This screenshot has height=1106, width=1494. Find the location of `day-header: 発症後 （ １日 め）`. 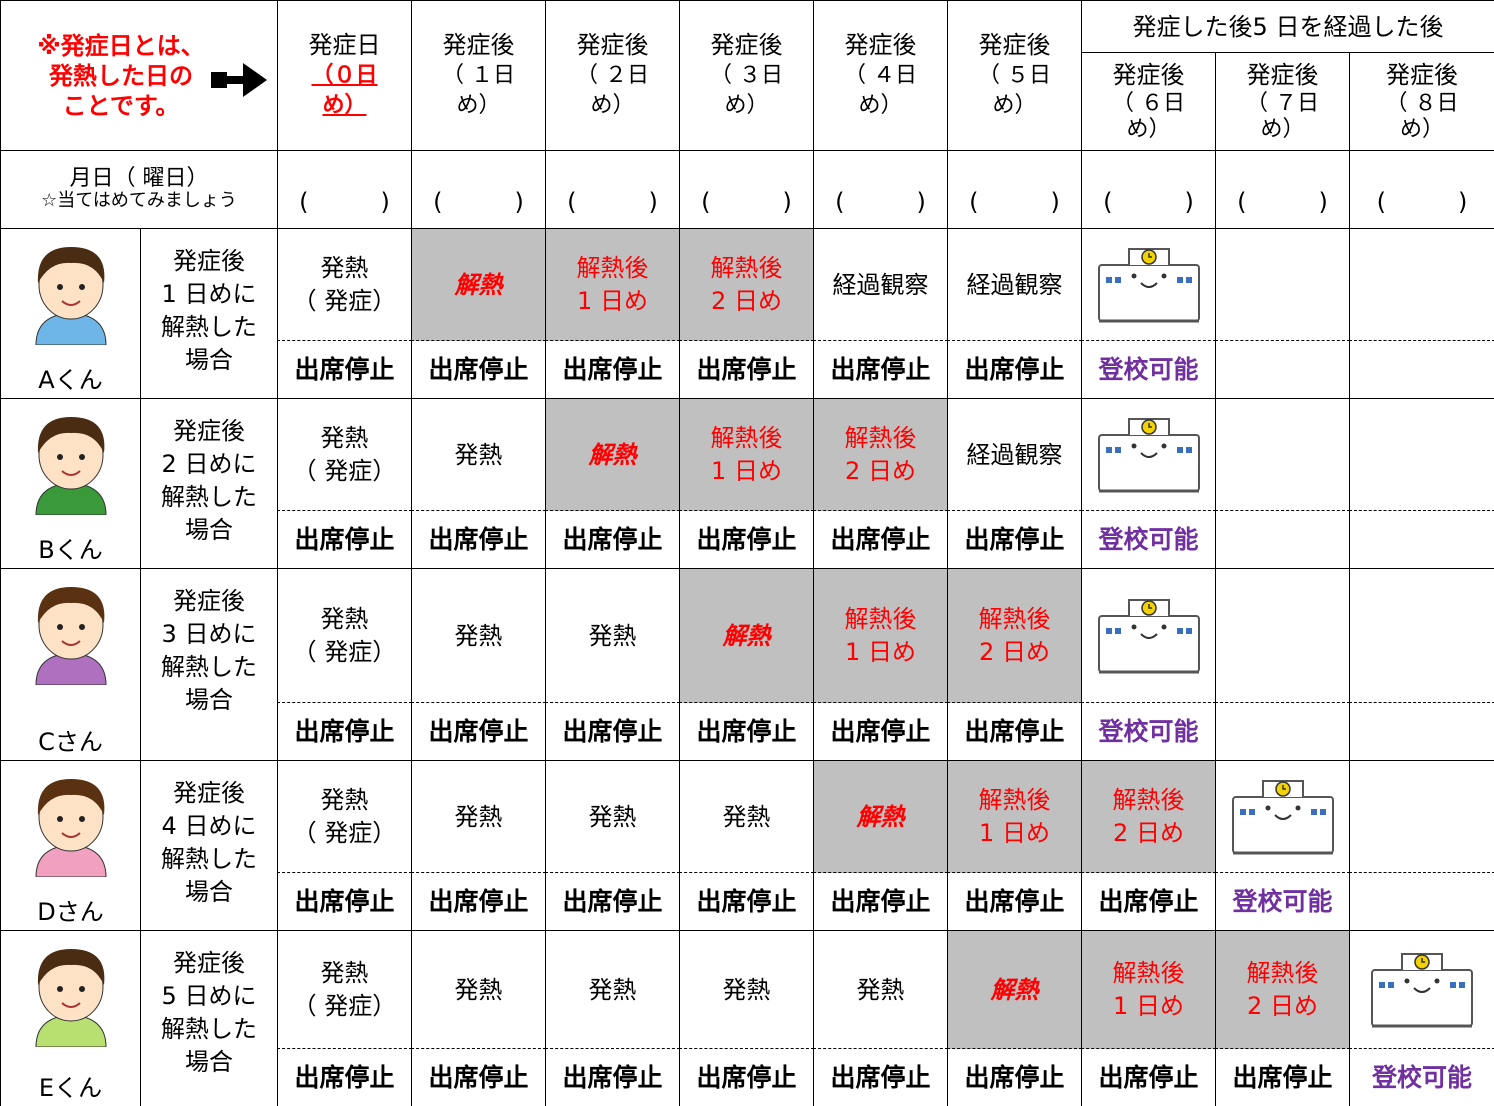

day-header: 発症後 （ １日 め） is located at coordinates (478, 75).